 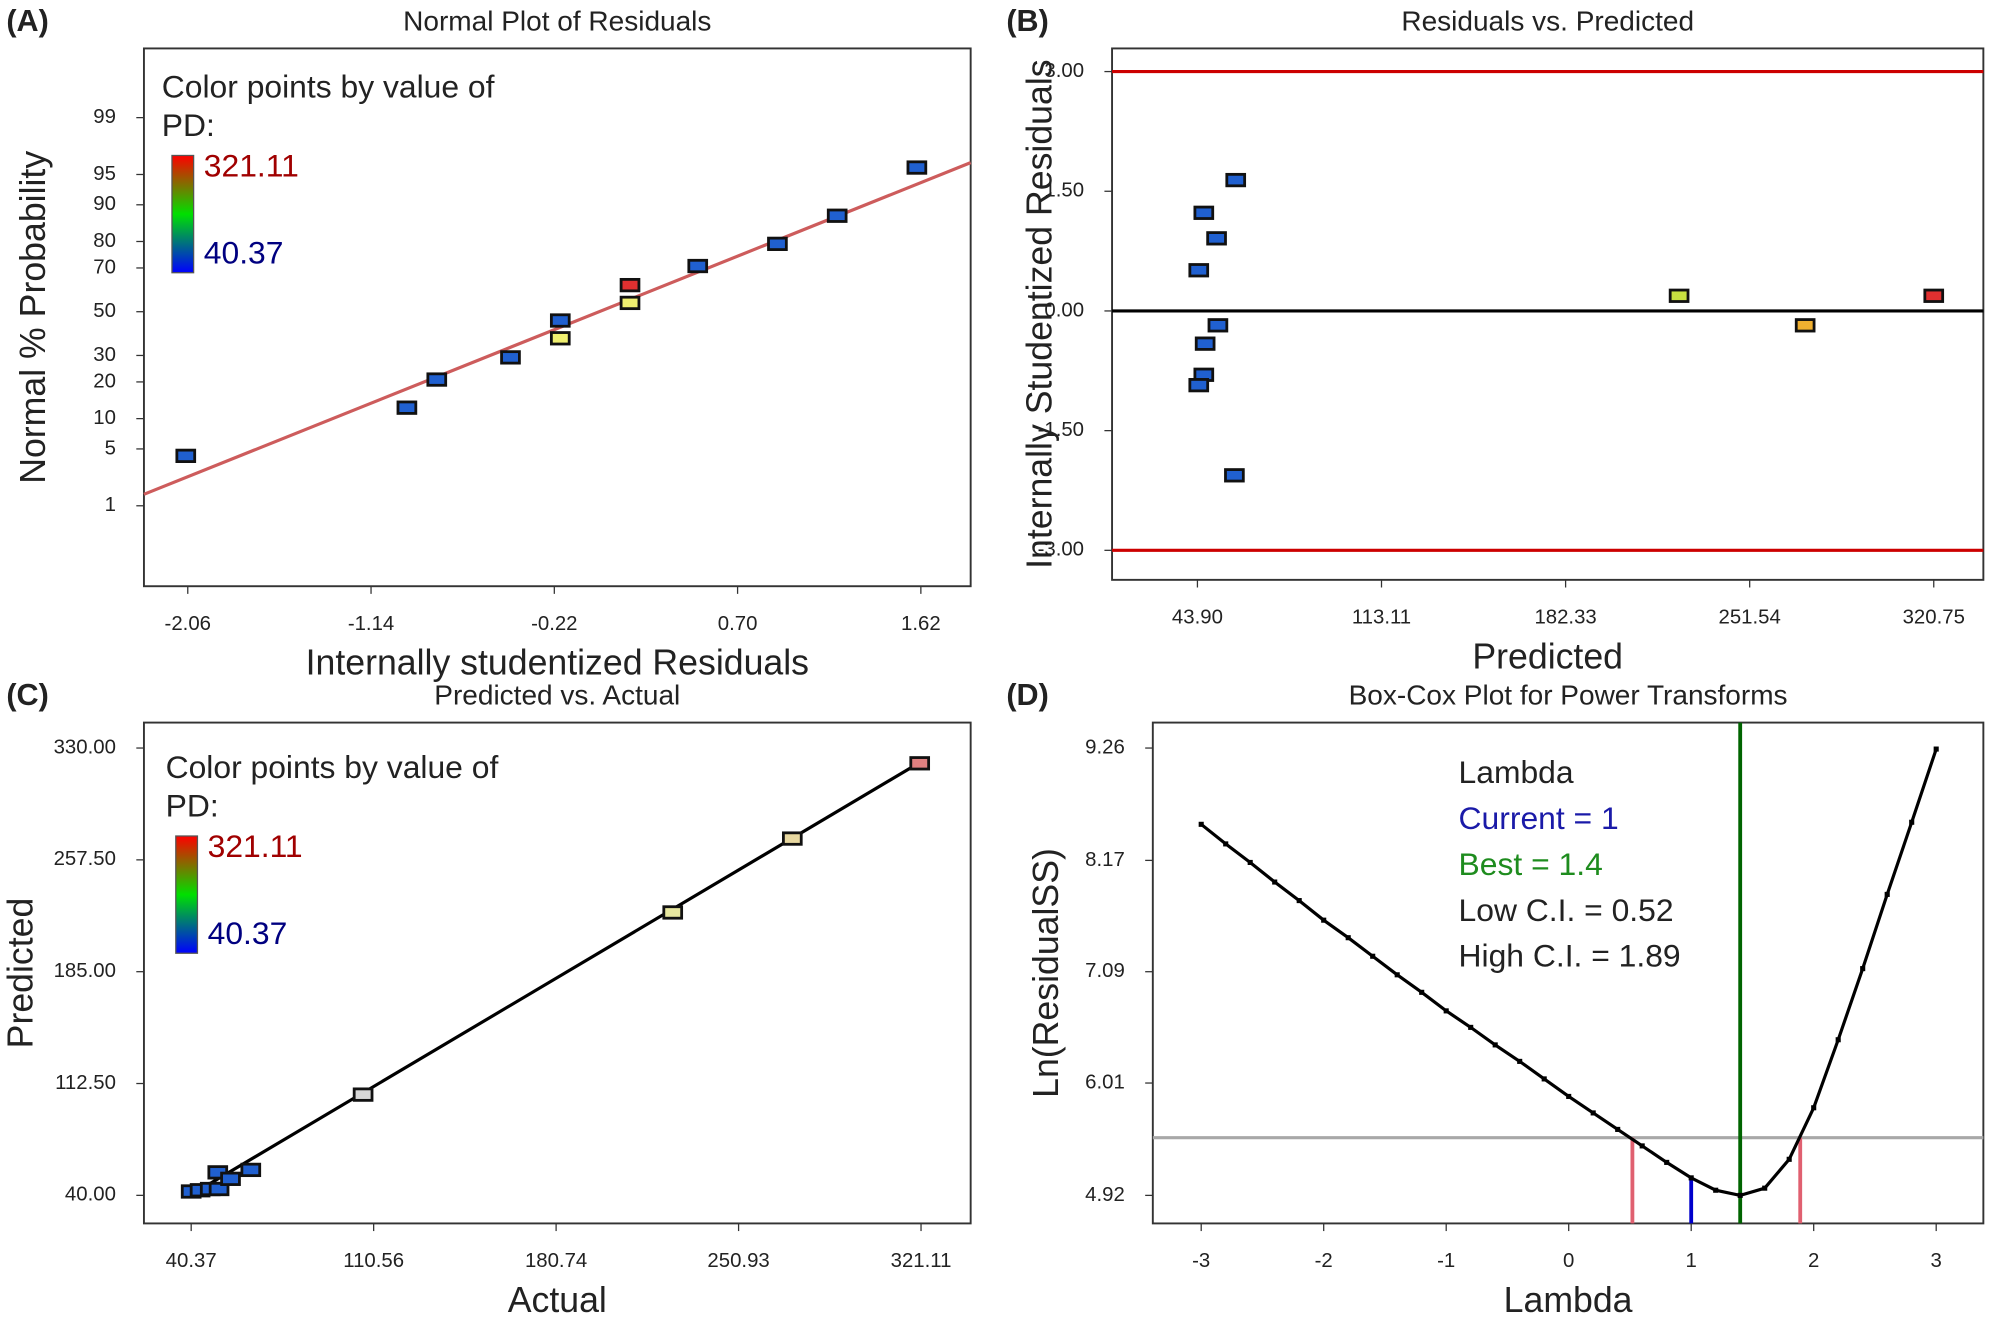 I want to click on x-tick-label: 251.54, so click(x=1750, y=617).